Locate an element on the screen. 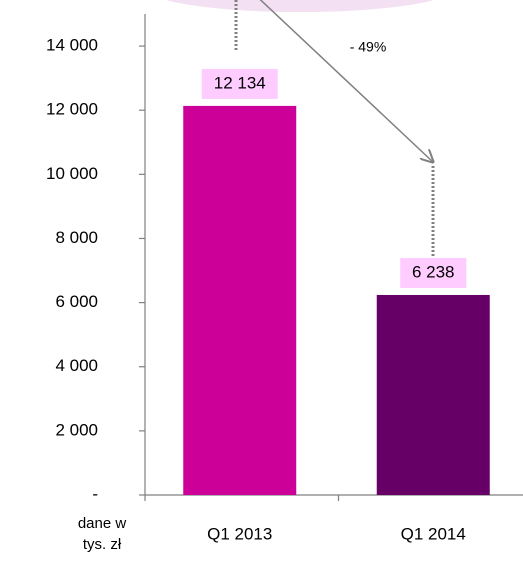 This screenshot has width=523, height=575. x-tick-label: Q1 2013 is located at coordinates (239, 533).